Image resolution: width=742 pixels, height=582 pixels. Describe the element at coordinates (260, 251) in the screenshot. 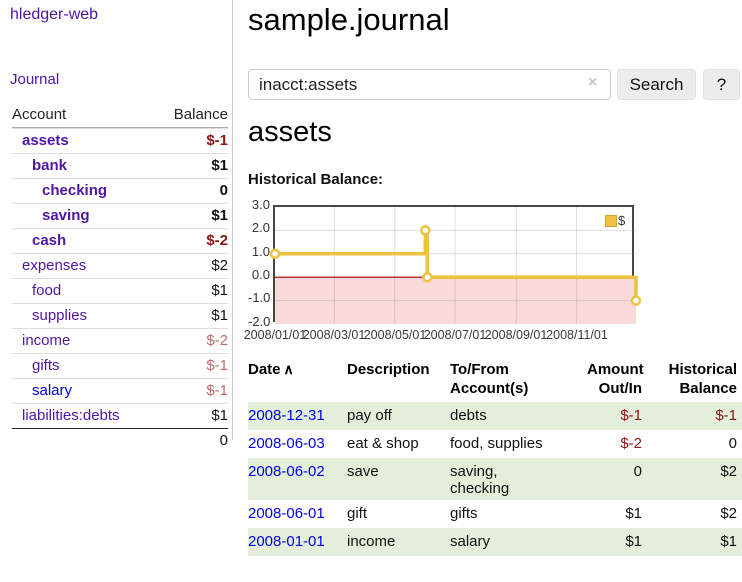

I see `y-axis-tick: 1.0` at that location.